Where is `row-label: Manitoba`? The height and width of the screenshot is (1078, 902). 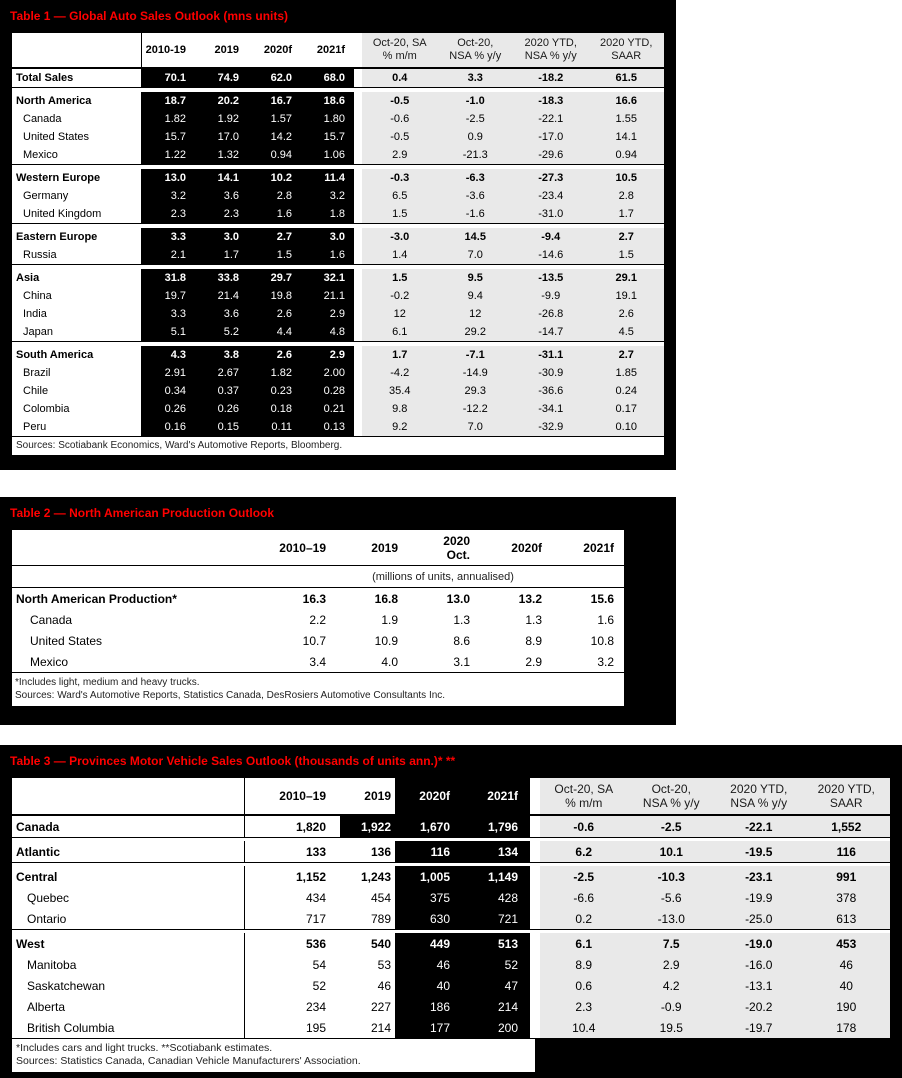 row-label: Manitoba is located at coordinates (128, 964).